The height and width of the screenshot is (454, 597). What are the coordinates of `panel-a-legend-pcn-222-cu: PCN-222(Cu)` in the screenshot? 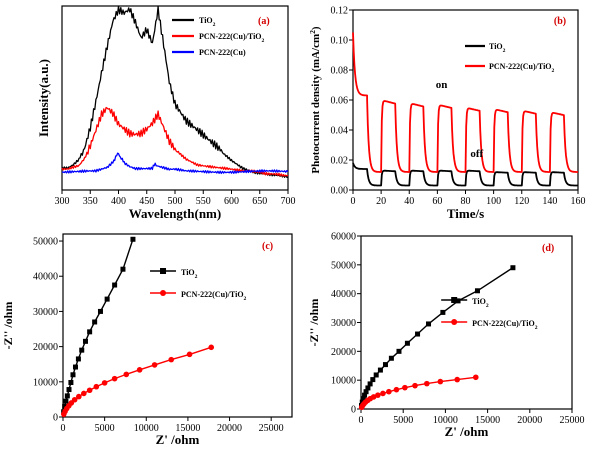 It's located at (222, 52).